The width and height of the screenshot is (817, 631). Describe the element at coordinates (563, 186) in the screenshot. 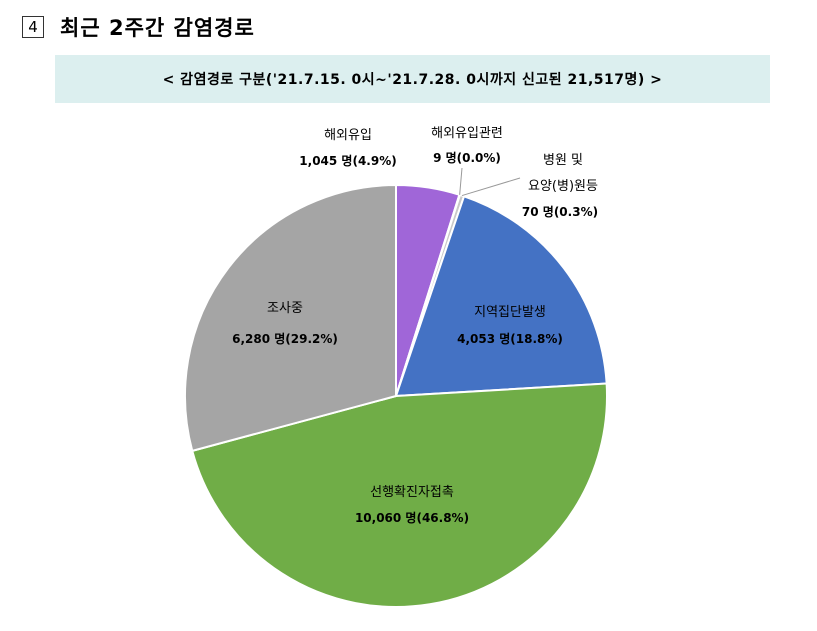

I see `slice-name-label: 요양(병)원등` at that location.